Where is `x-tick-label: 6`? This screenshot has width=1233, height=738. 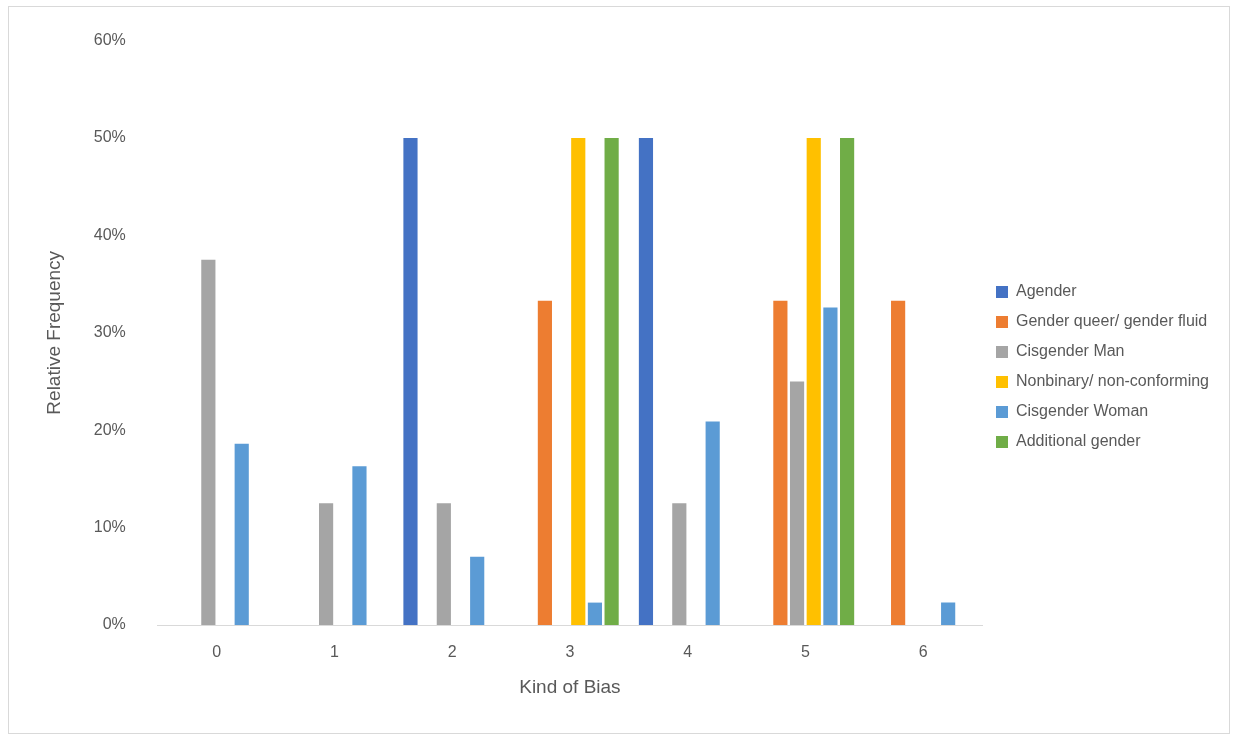
x-tick-label: 6 is located at coordinates (923, 652).